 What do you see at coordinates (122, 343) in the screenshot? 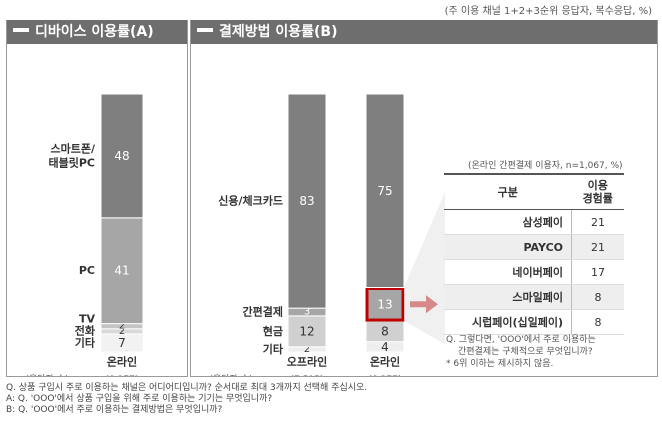
I see `data-label: 7` at bounding box center [122, 343].